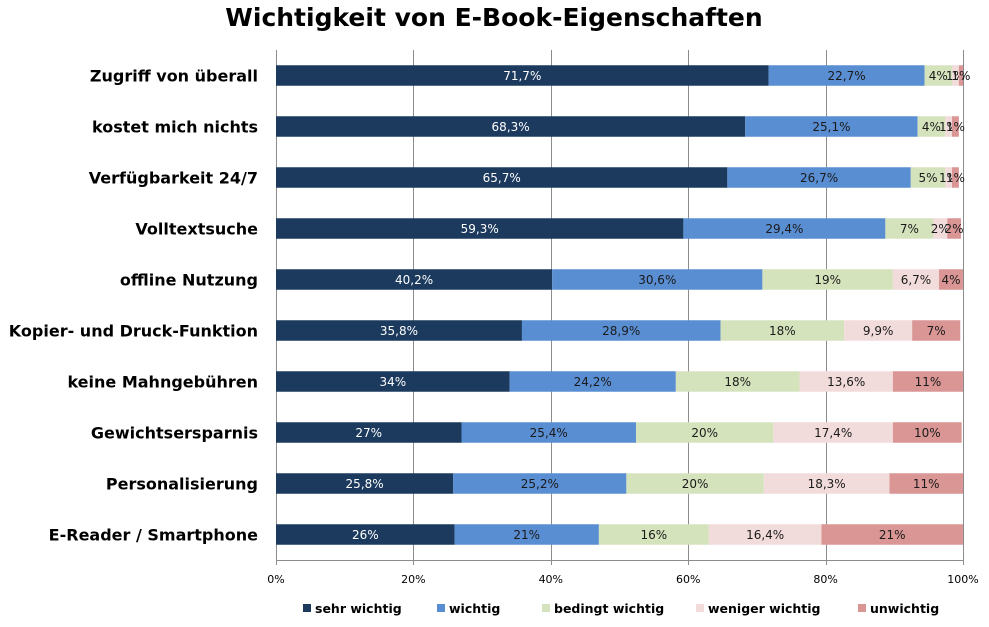 This screenshot has height=627, width=989. I want to click on data-label: 16%, so click(654, 535).